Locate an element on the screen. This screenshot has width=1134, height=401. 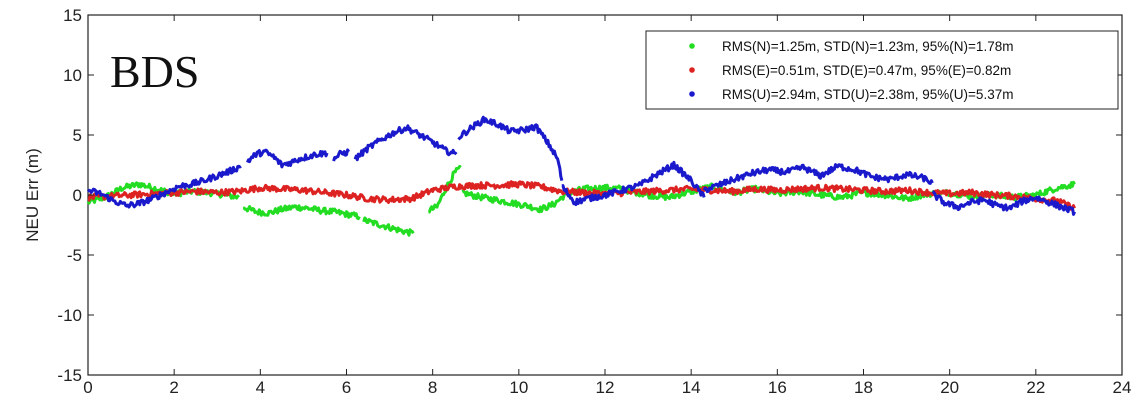
legend-entry-2: RMS(U)=2.94m, STD(U)=2.38m, 95%(U)=5.37m is located at coordinates (867, 94).